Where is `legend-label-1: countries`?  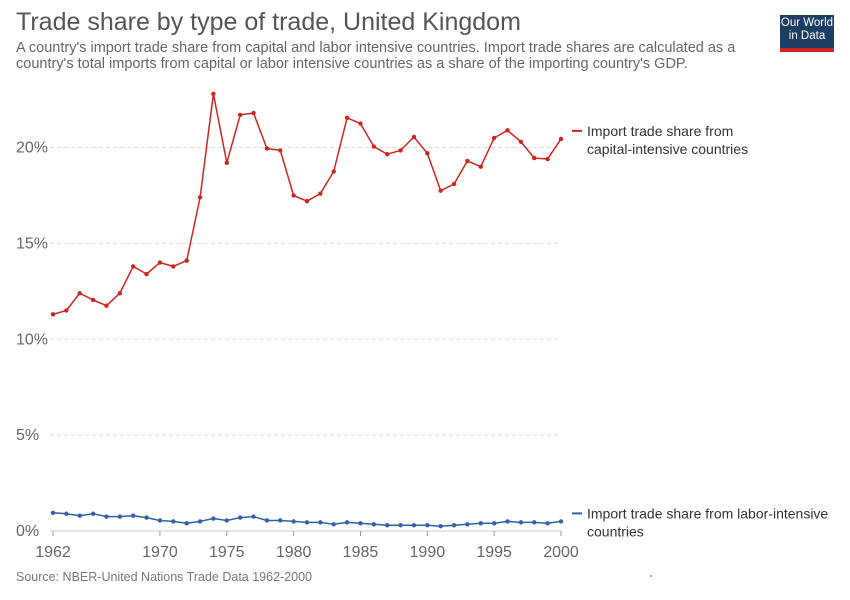
legend-label-1: countries is located at coordinates (615, 531).